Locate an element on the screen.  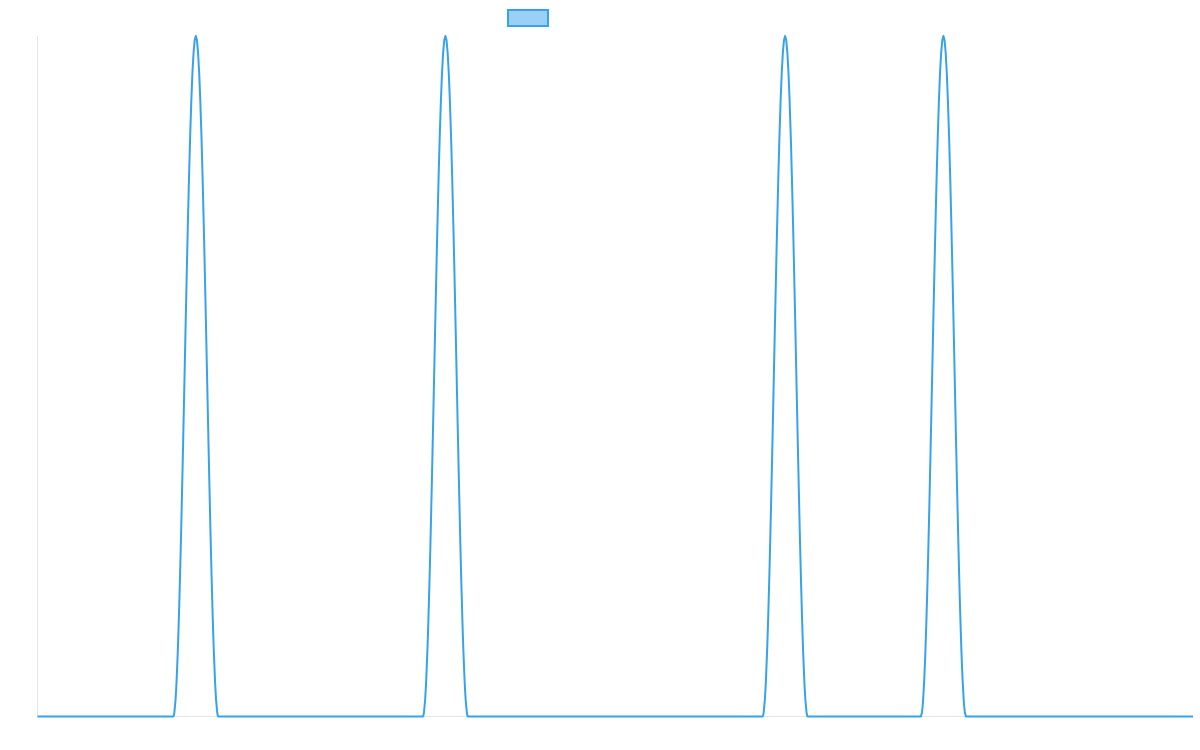
legend-swatch is located at coordinates (528, 18).